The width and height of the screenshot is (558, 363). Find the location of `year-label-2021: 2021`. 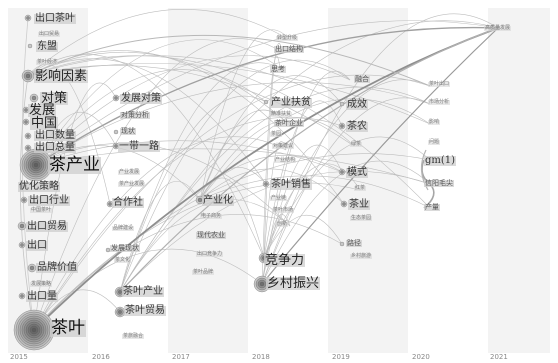

year-label-2021: 2021 is located at coordinates (499, 357).